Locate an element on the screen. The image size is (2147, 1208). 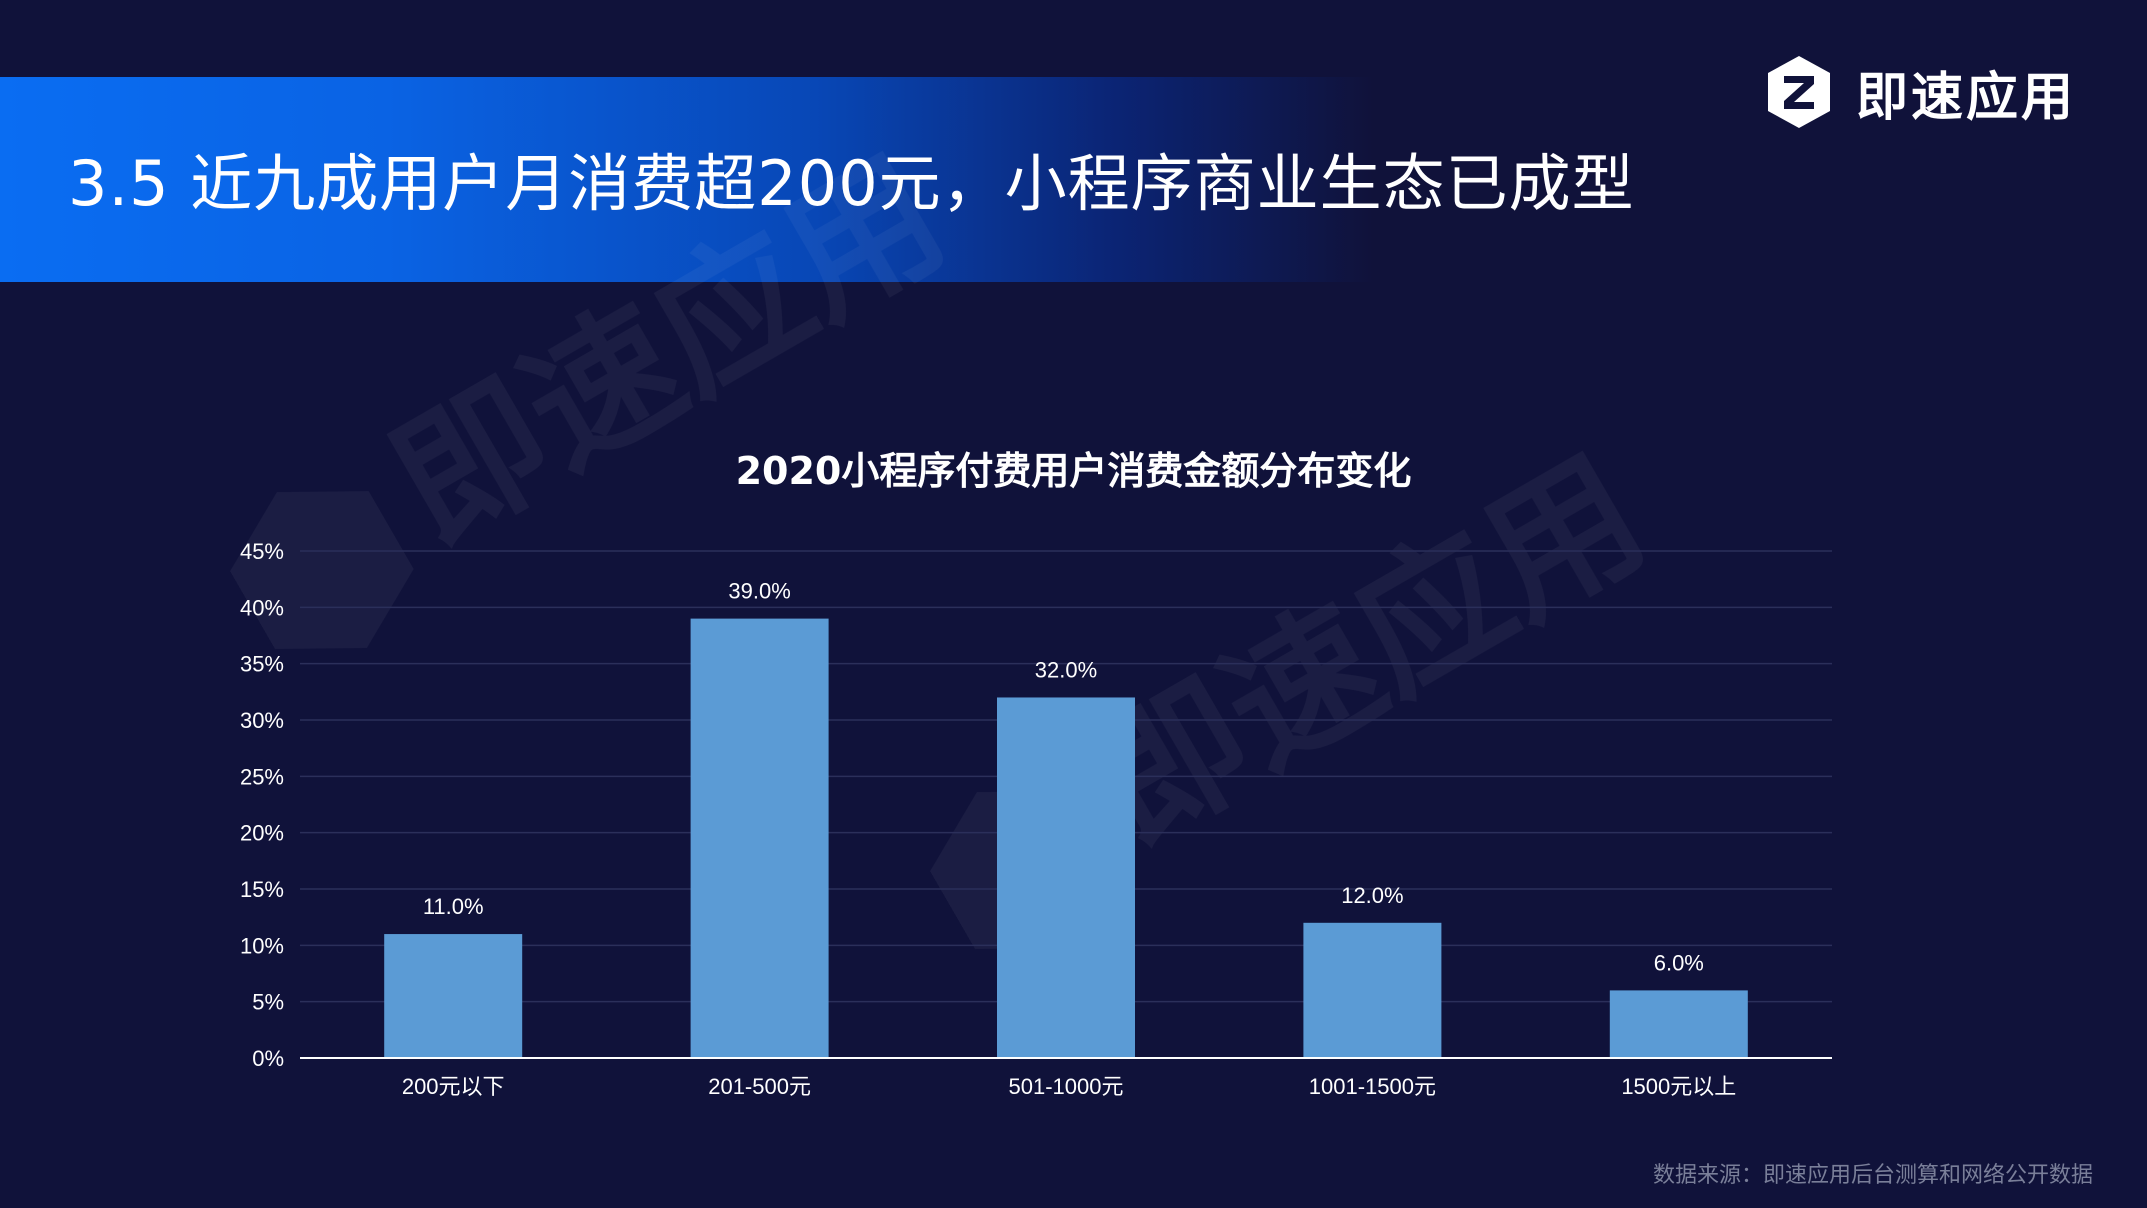
brand-logo: 即速应用 is located at coordinates (1920, 92).